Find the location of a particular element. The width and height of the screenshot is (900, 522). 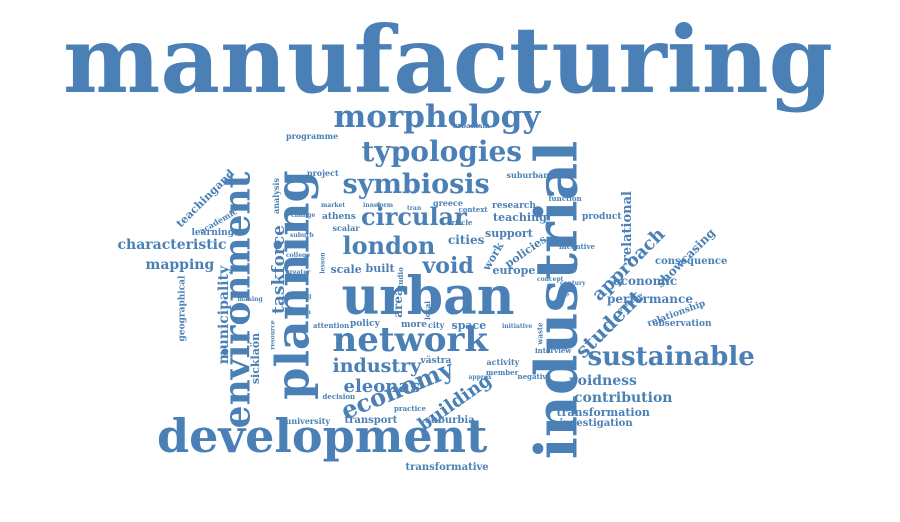

cloud-word: initiative is located at coordinates (517, 326).